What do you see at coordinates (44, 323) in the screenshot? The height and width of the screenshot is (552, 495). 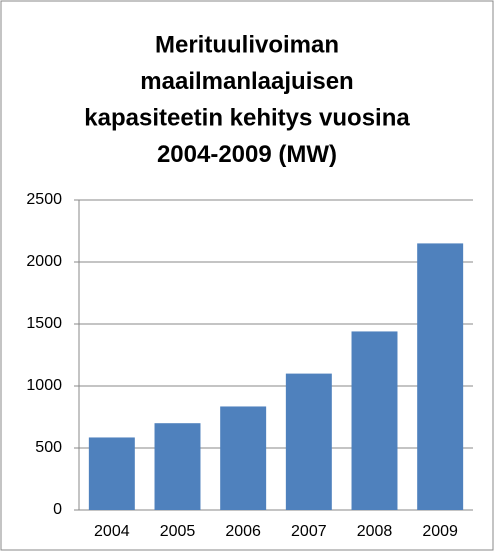 I see `y-tick-label: 1500` at bounding box center [44, 323].